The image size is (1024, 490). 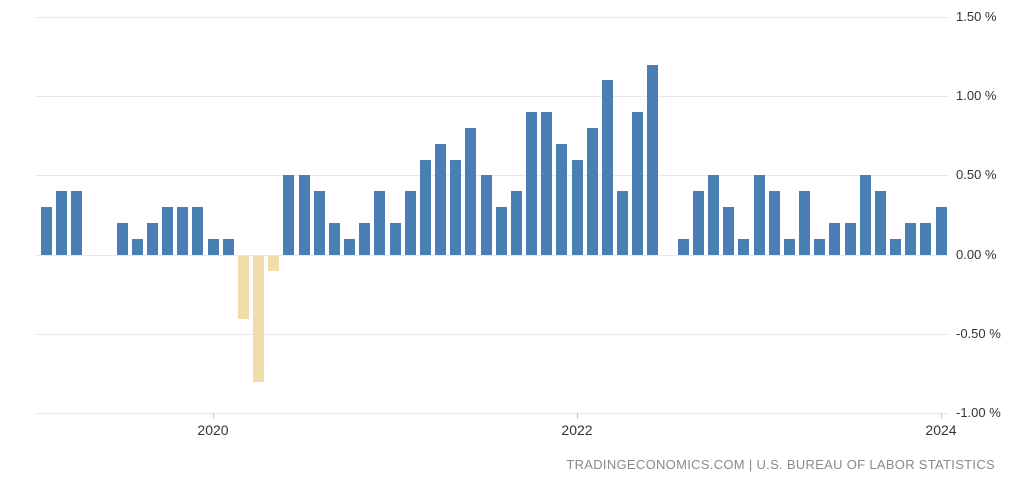 What do you see at coordinates (655, 464) in the screenshot?
I see `tradingeconomics-link: TRADINGECONOMICS.COM` at bounding box center [655, 464].